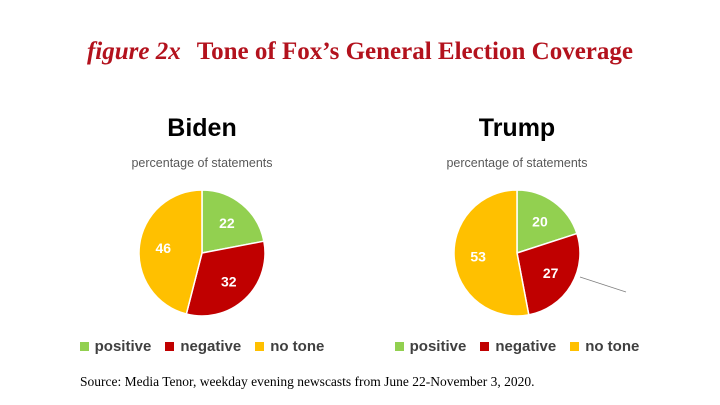 This screenshot has height=405, width=720. Describe the element at coordinates (163, 248) in the screenshot. I see `pie-data-label-no-tone: 46` at that location.